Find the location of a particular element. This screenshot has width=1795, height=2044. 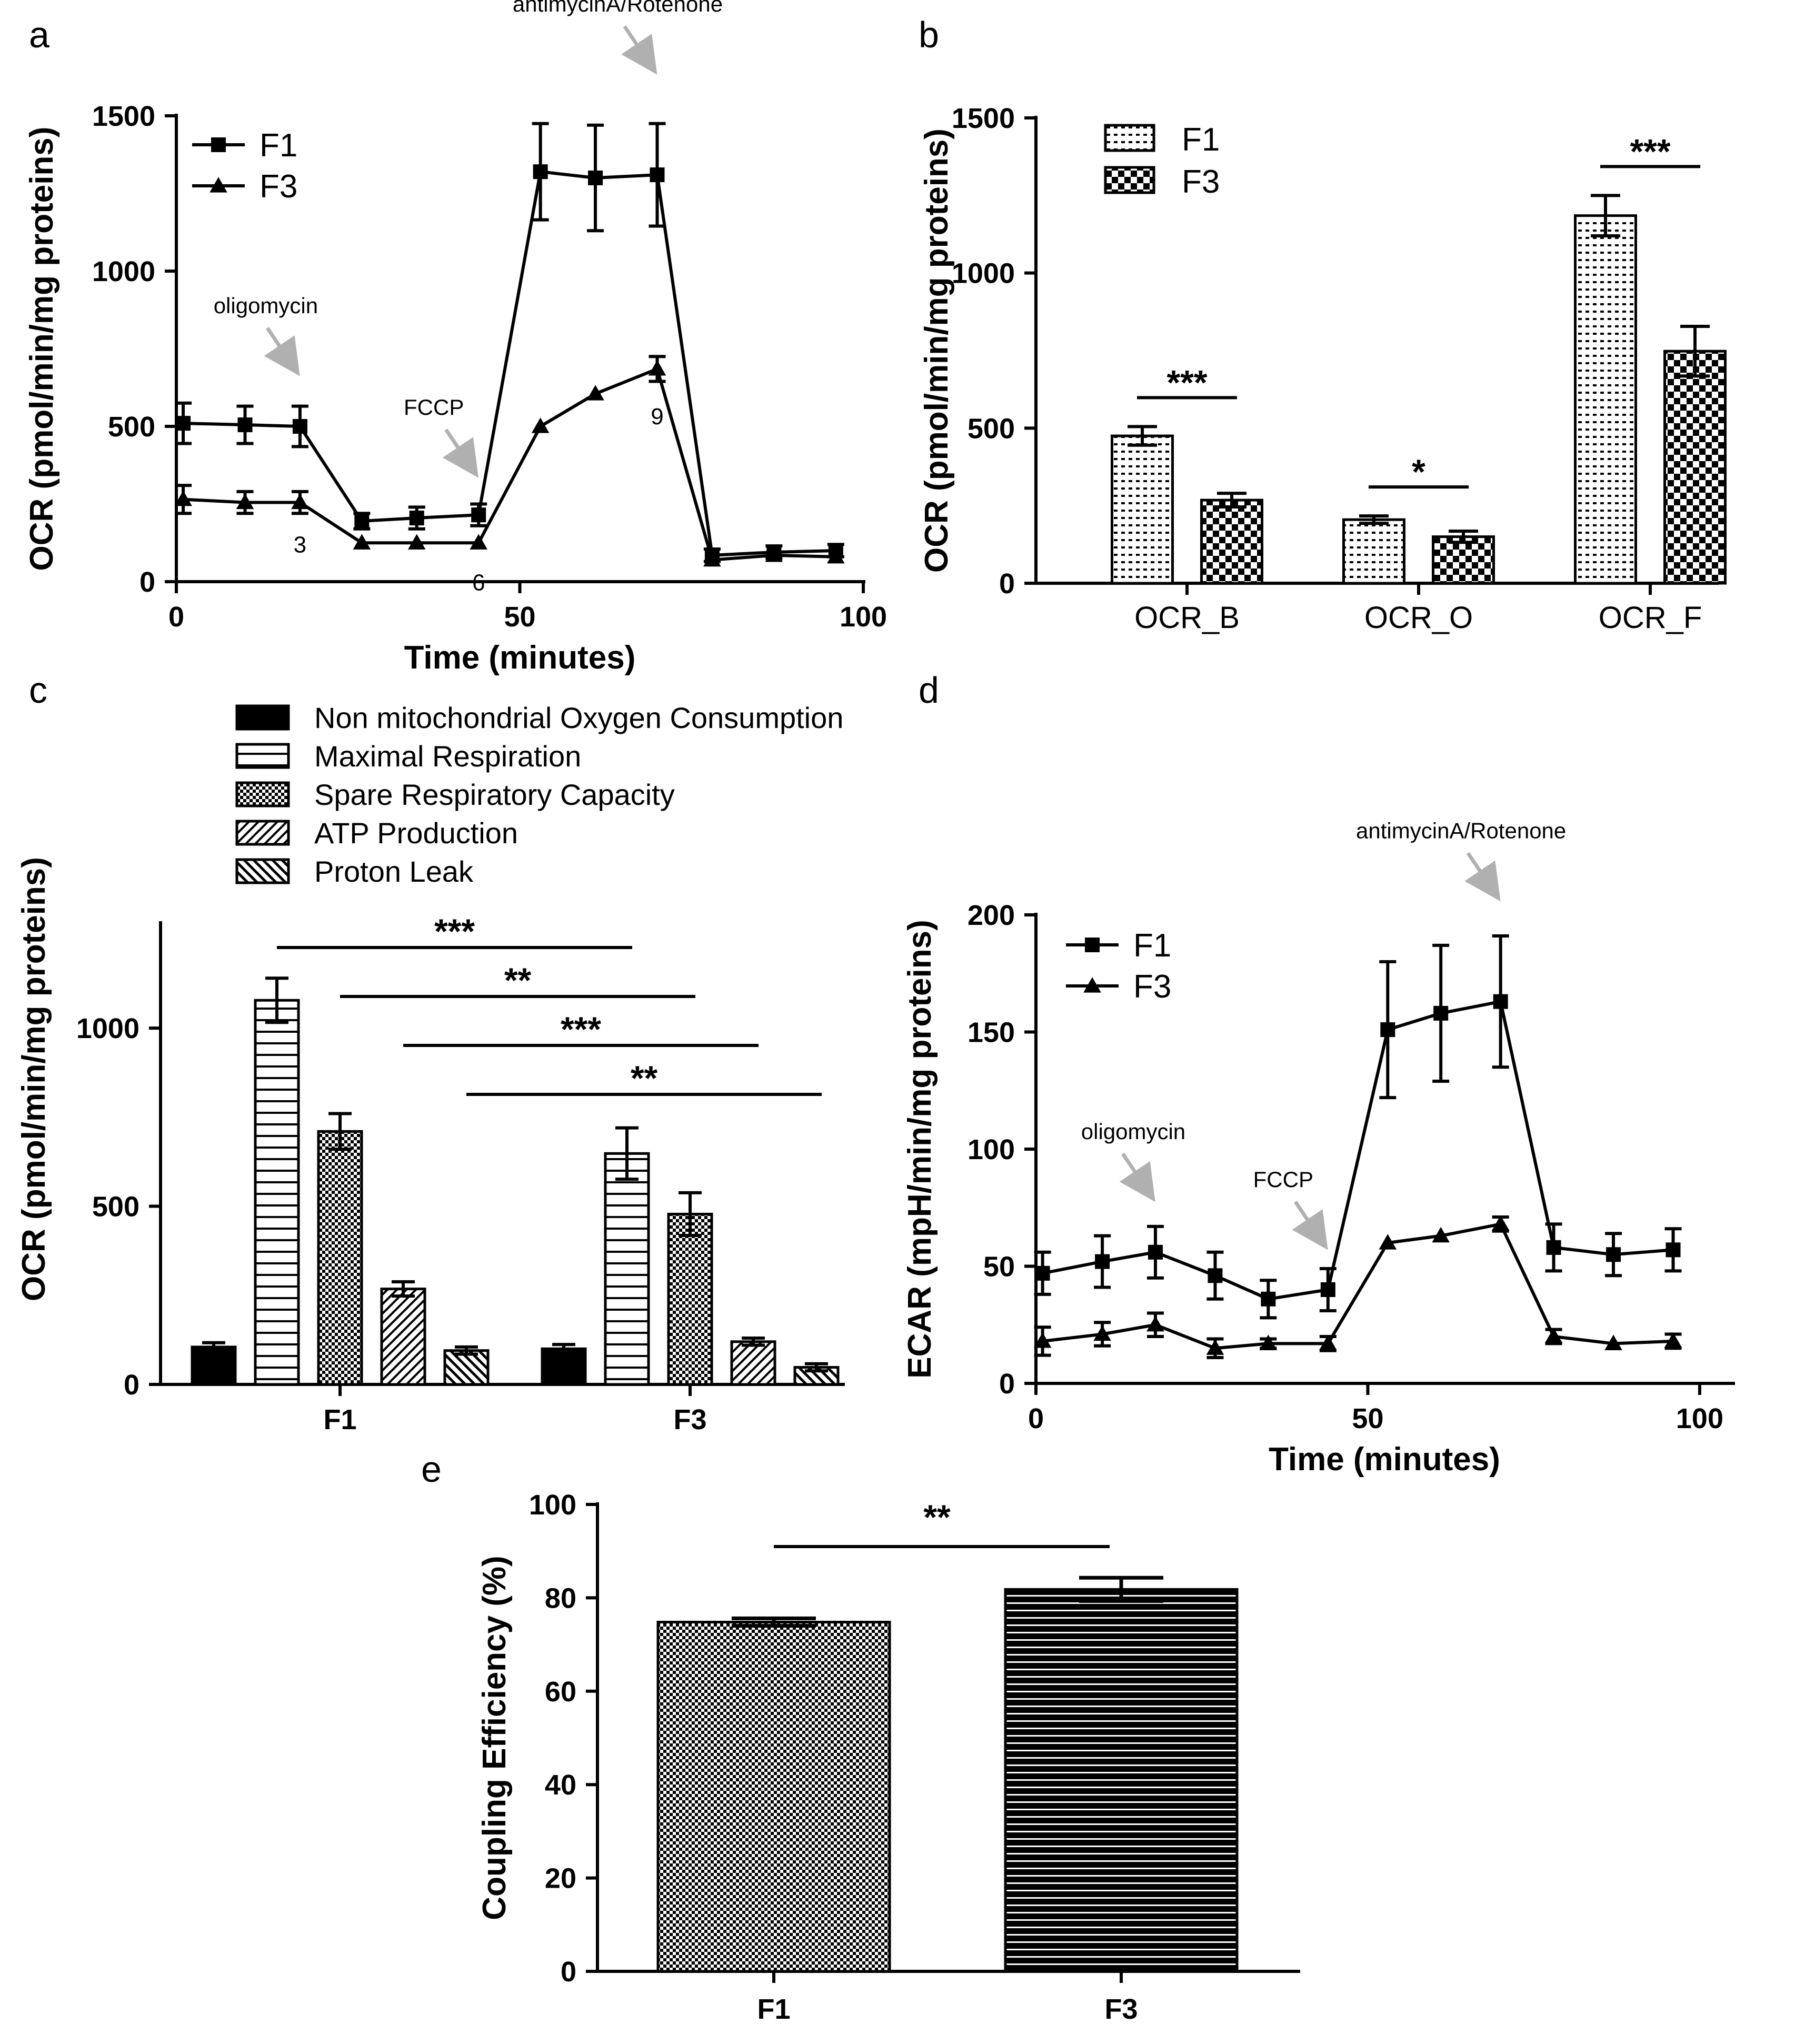

y-tick-label: 60 is located at coordinates (560, 1692).